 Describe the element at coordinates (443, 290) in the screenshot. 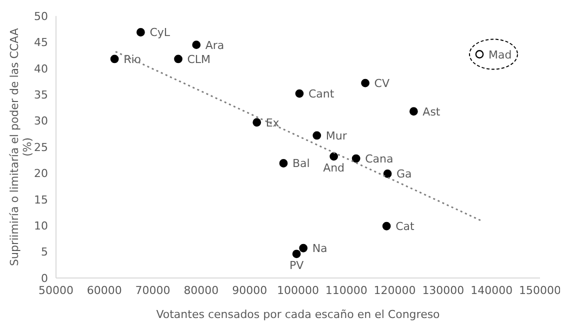

I see `x-tick-label: 130000` at that location.